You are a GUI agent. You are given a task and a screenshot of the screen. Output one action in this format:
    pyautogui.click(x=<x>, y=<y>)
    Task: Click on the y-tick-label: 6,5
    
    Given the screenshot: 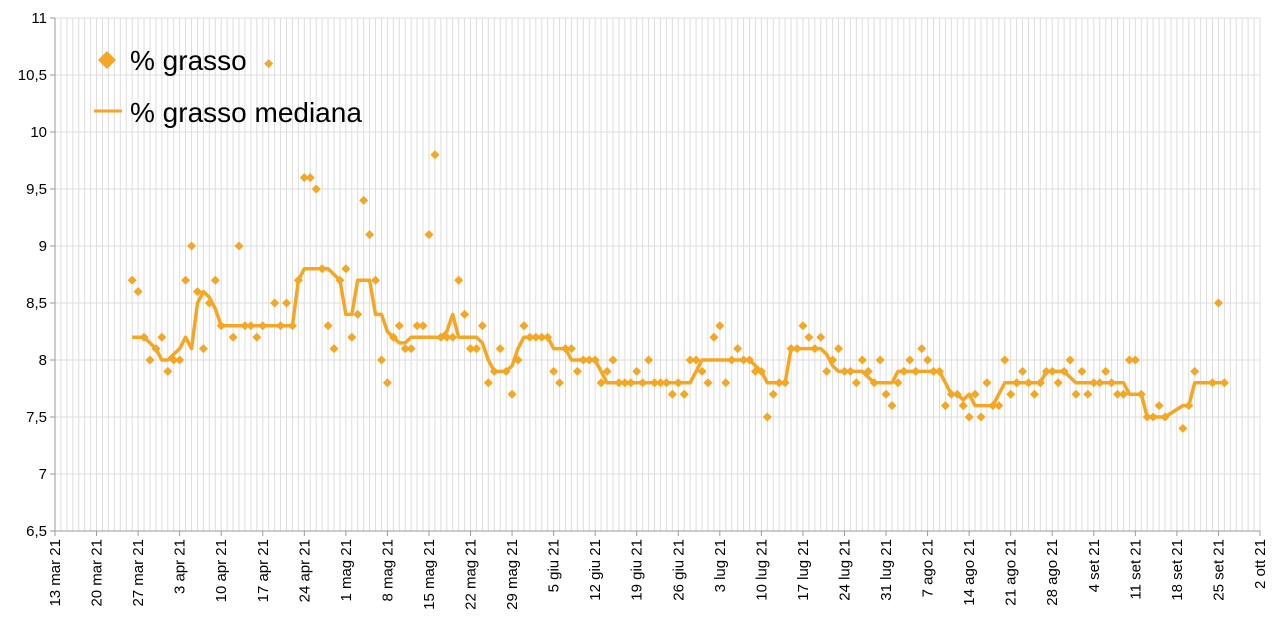 What is the action you would take?
    pyautogui.click(x=36, y=531)
    